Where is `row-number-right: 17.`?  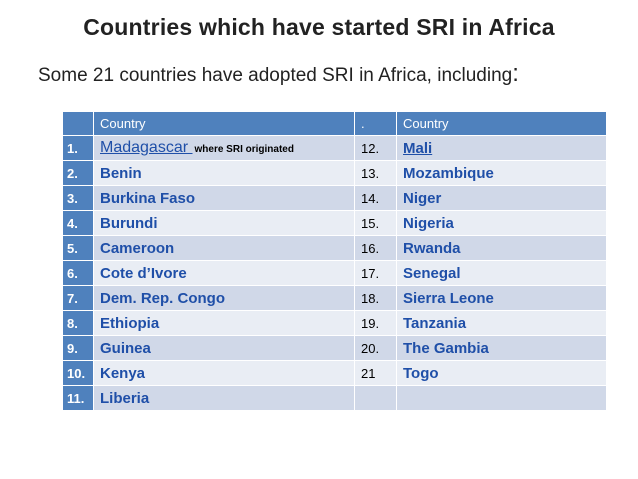
row-number-right: 17. is located at coordinates (375, 273).